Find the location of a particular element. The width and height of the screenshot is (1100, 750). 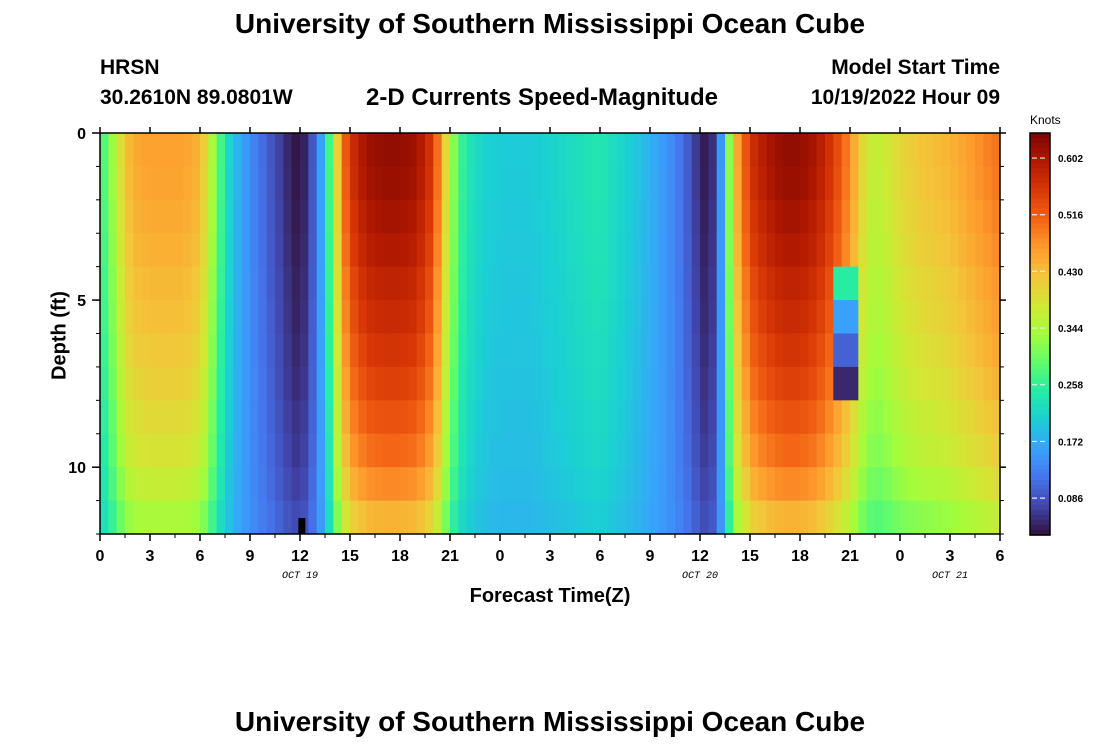

x-tick-label: 6 is located at coordinates (1000, 556).